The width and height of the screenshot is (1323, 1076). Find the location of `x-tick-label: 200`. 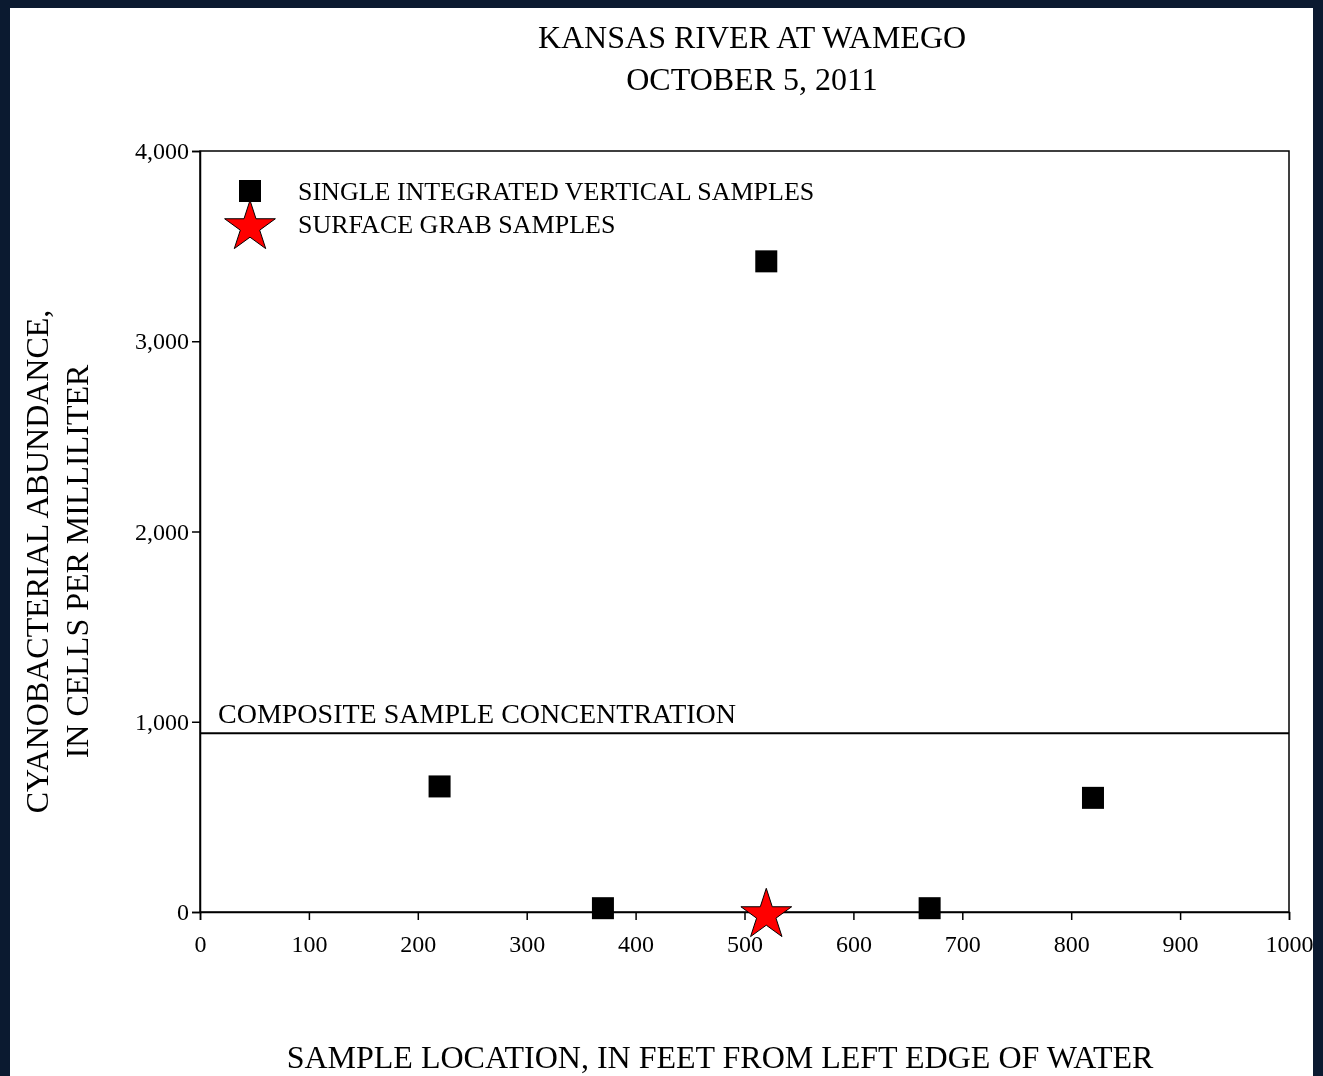

x-tick-label: 200 is located at coordinates (418, 943).